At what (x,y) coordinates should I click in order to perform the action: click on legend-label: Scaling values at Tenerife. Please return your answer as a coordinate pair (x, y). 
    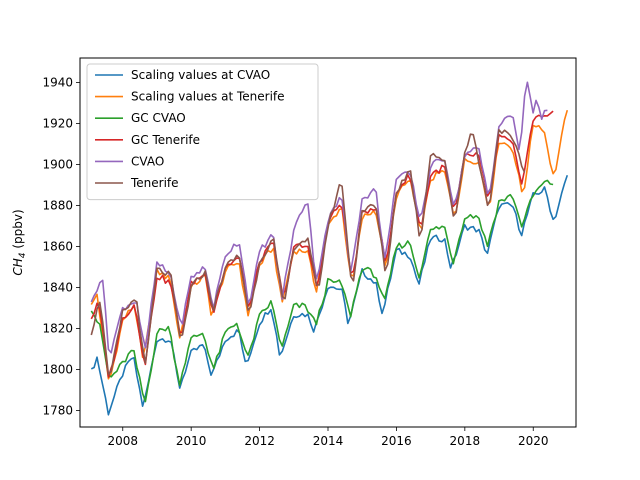
    Looking at the image, I should click on (208, 97).